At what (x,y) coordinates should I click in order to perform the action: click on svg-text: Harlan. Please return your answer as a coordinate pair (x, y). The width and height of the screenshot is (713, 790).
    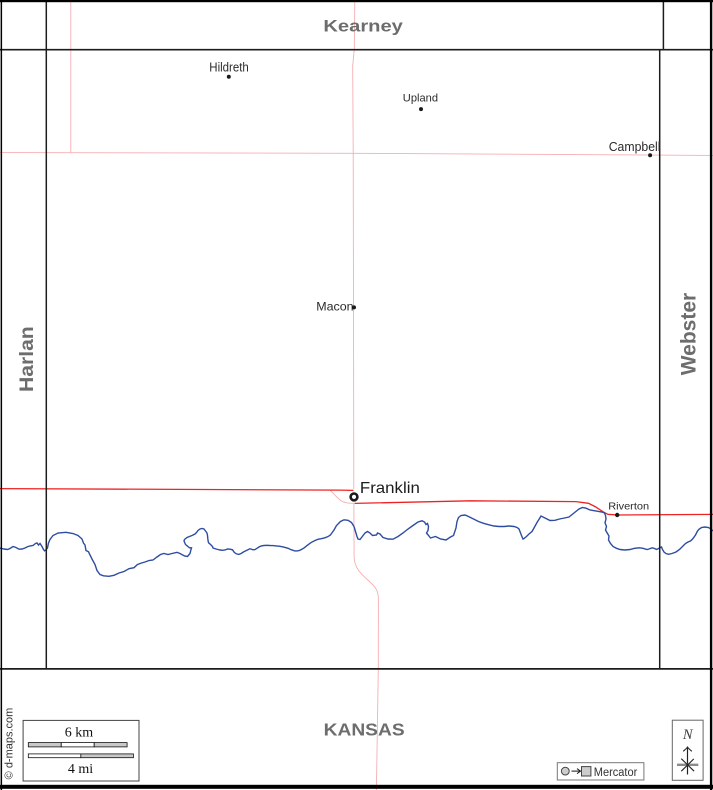
    Looking at the image, I should click on (27, 359).